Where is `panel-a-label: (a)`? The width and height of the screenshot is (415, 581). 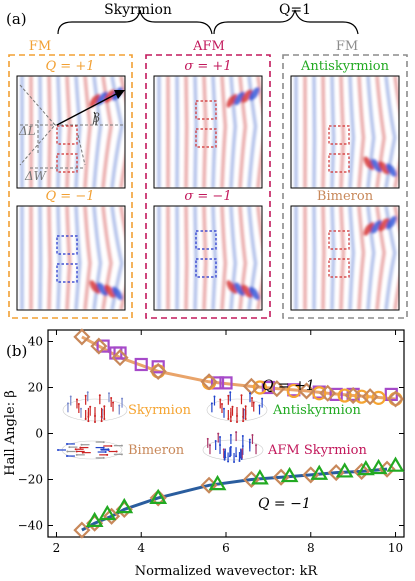 panel-a-label: (a) is located at coordinates (16, 19).